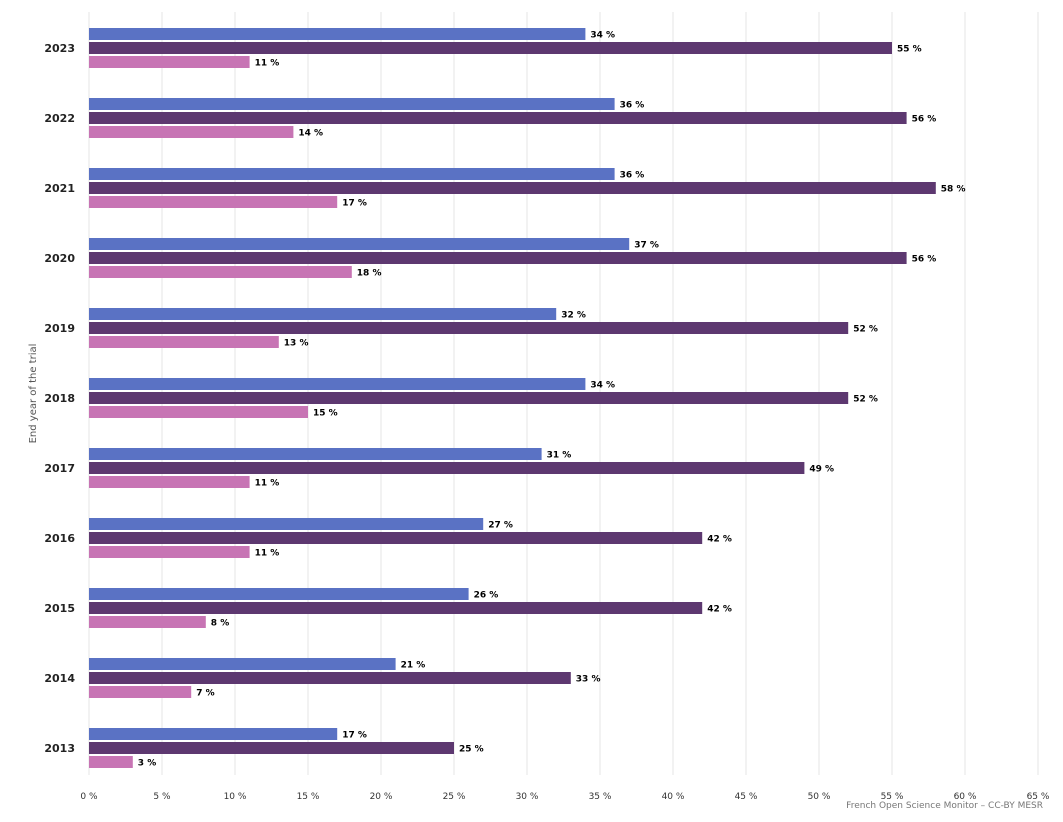 This screenshot has width=1063, height=822. Describe the element at coordinates (205, 694) in the screenshot. I see `data-label: 7 %` at that location.